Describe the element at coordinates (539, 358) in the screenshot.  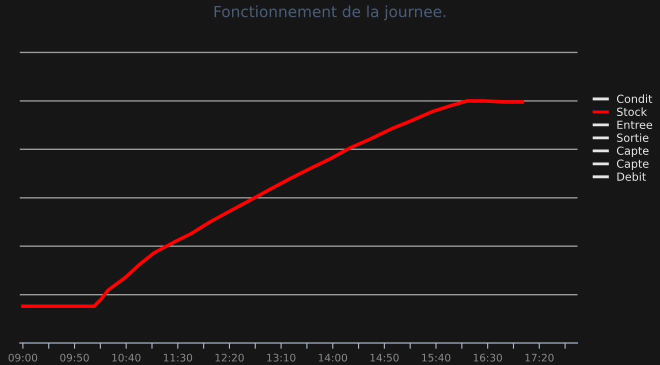
I see `x-tick-label: 17:20` at that location.